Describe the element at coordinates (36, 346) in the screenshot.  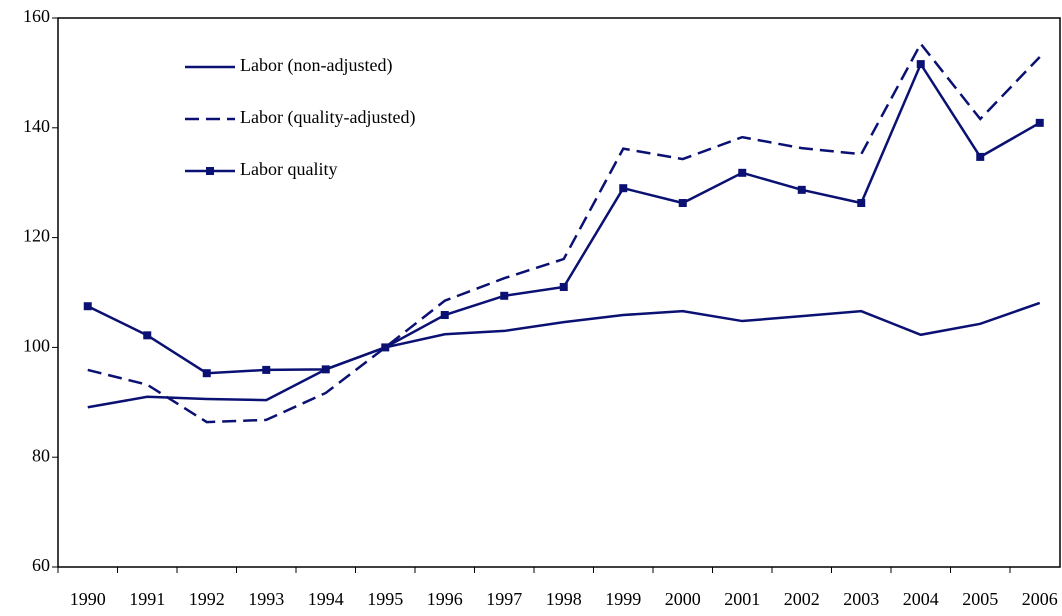
I see `y-tick-label: 100` at that location.